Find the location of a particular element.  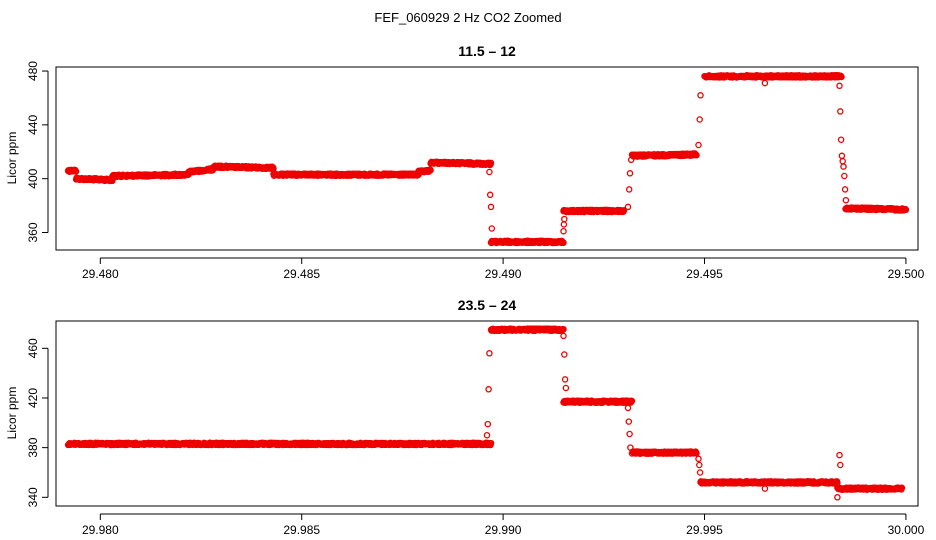

x-tick-label: 29.495 is located at coordinates (704, 274).